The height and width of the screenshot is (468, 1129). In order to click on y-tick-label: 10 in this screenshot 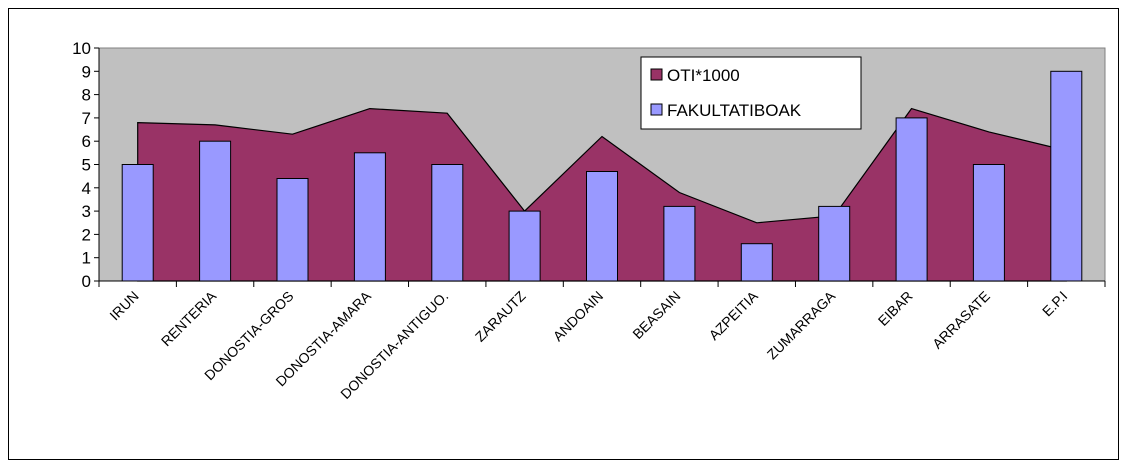, I will do `click(81, 48)`.